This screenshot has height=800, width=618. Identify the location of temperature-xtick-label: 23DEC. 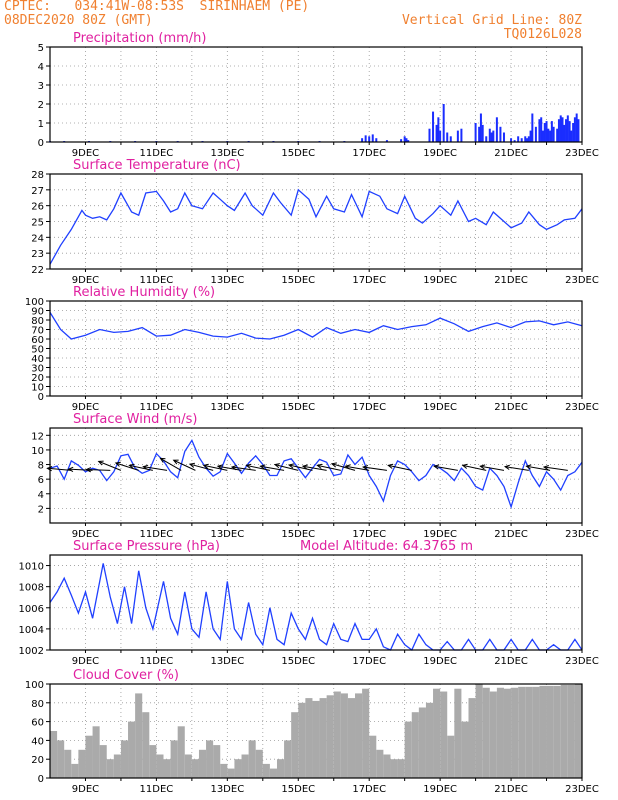
(582, 280).